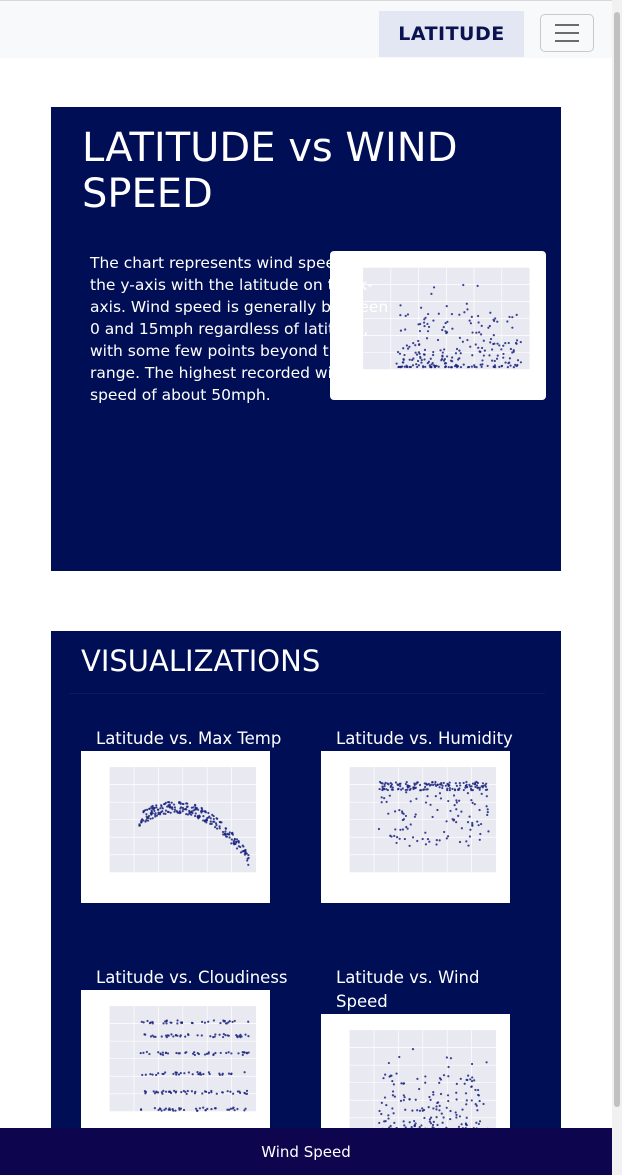 This screenshot has width=622, height=1175. Describe the element at coordinates (175, 827) in the screenshot. I see `max-temp-chart-image` at that location.